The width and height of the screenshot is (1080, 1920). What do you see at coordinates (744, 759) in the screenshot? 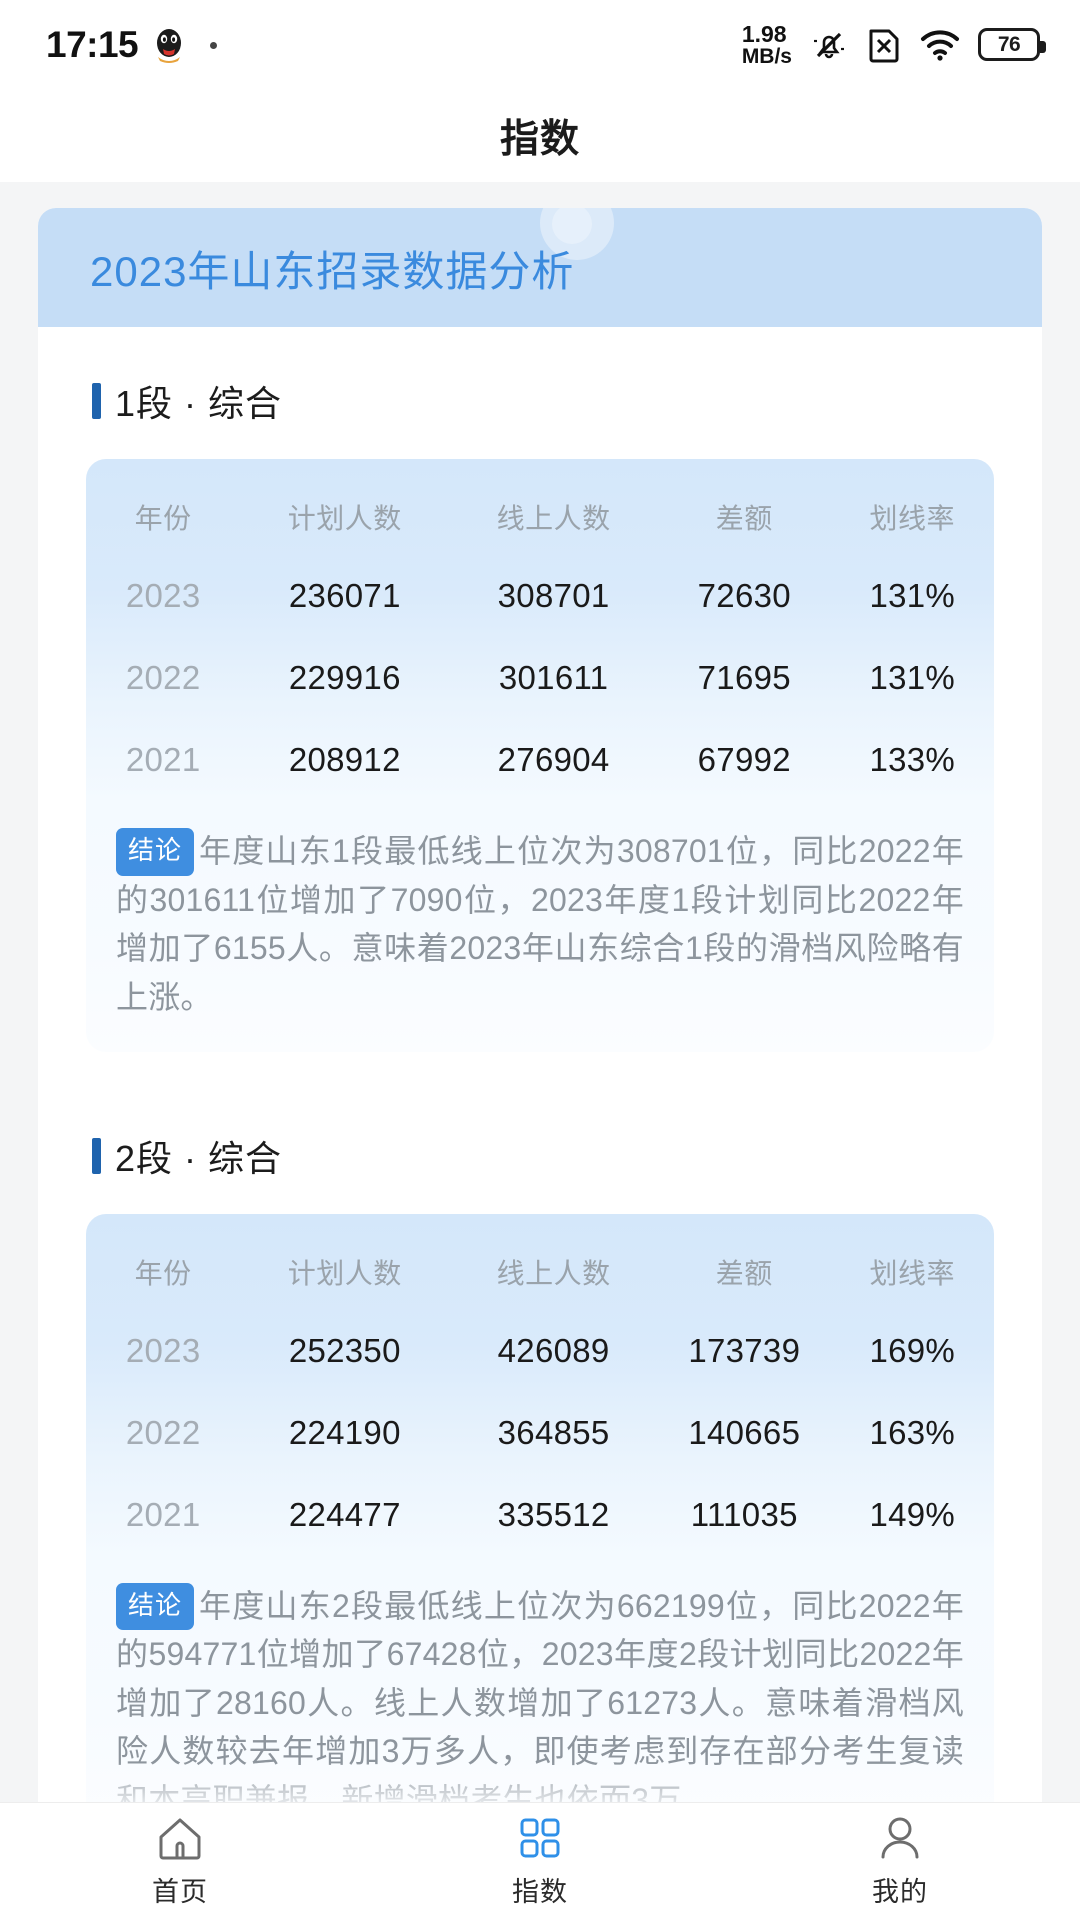
I see `cell-diff: 67992` at bounding box center [744, 759].